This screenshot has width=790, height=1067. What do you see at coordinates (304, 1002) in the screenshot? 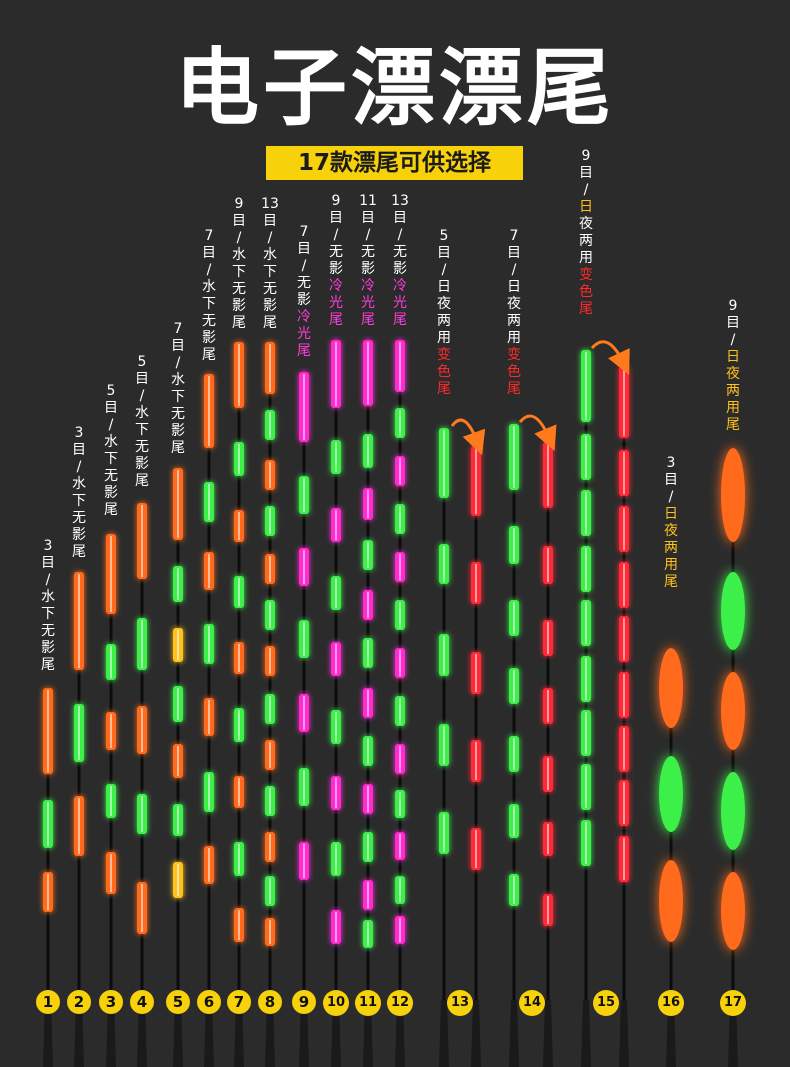
I see `float-number-badge-9: 9` at bounding box center [304, 1002].